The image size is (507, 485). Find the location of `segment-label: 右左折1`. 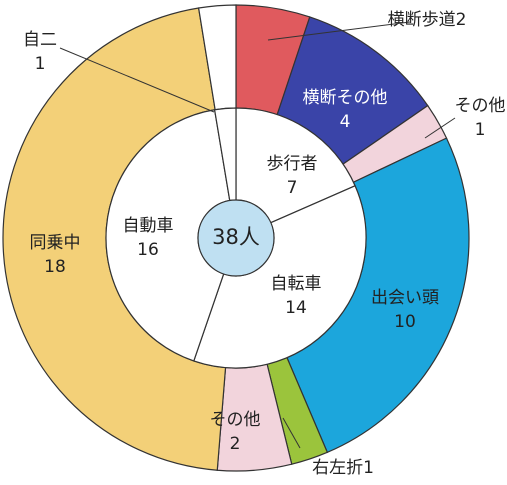

segment-label: 右左折1 is located at coordinates (343, 468).